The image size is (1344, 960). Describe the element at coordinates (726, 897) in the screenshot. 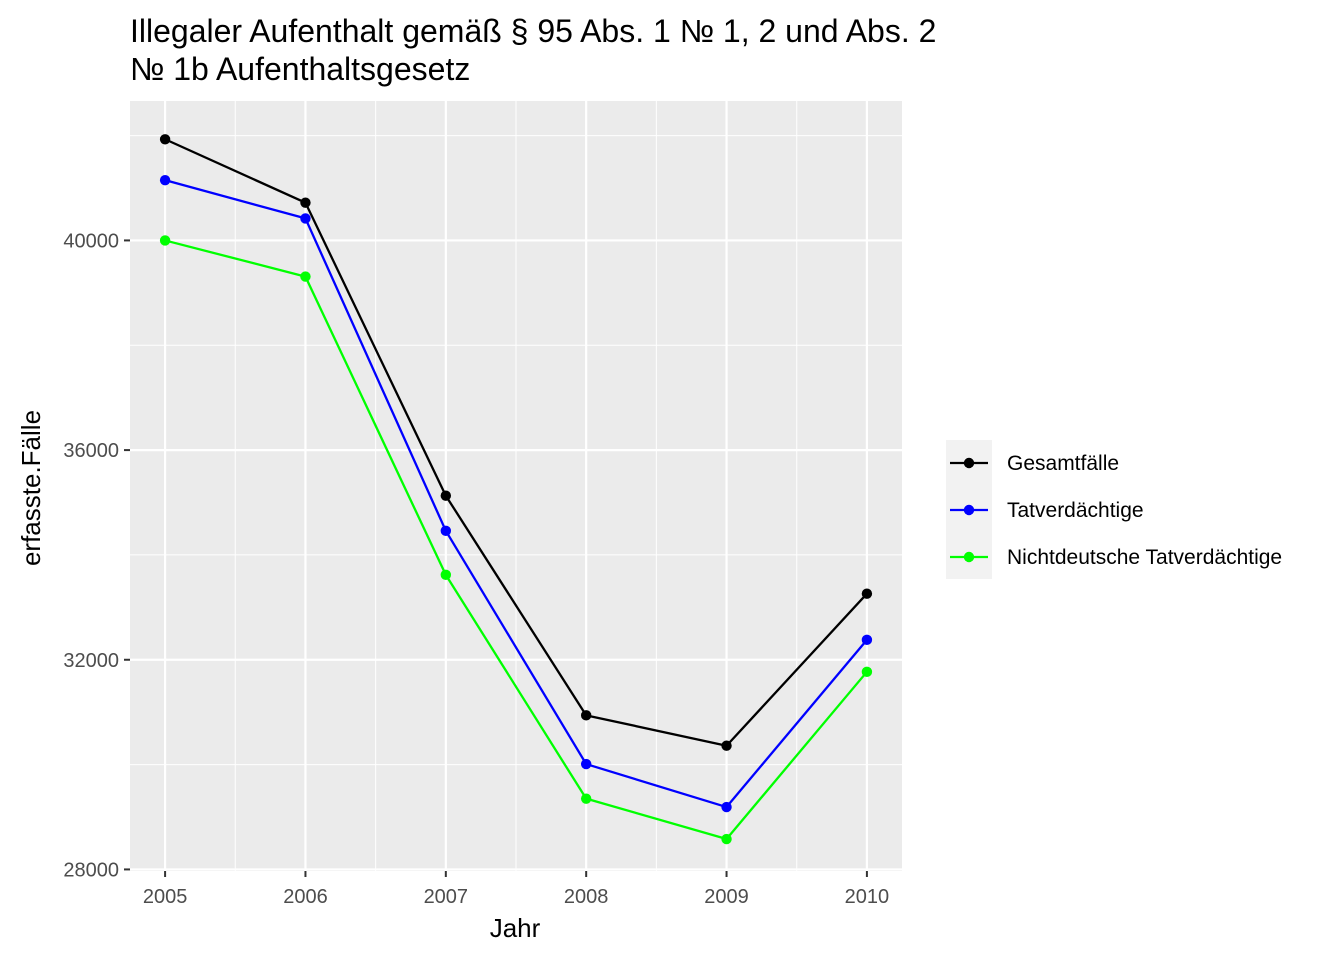

I see `x-tick-label: 2009` at that location.